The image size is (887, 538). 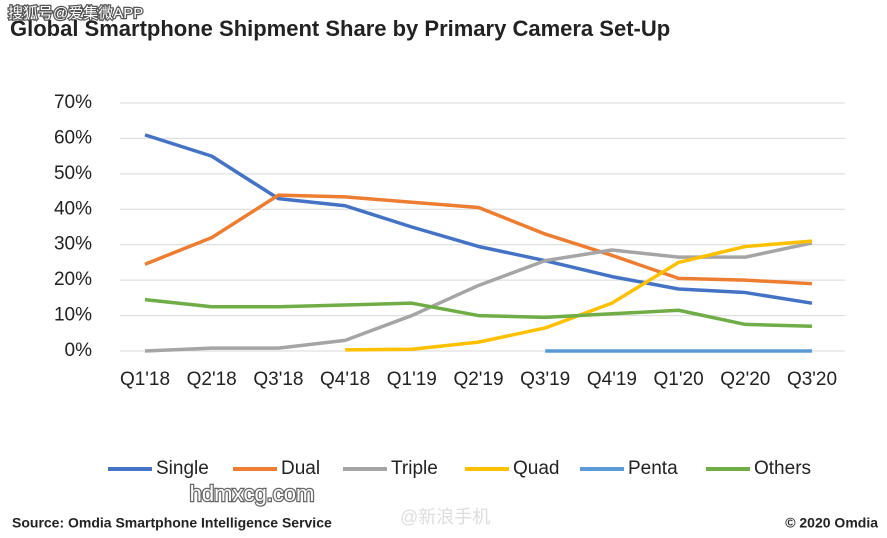 I want to click on x-tick-label: Q1'19, so click(x=412, y=379).